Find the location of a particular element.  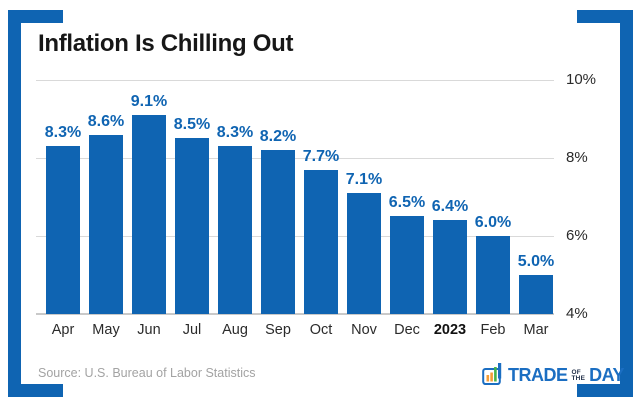

bar-value-label: 9.1% is located at coordinates (149, 101).